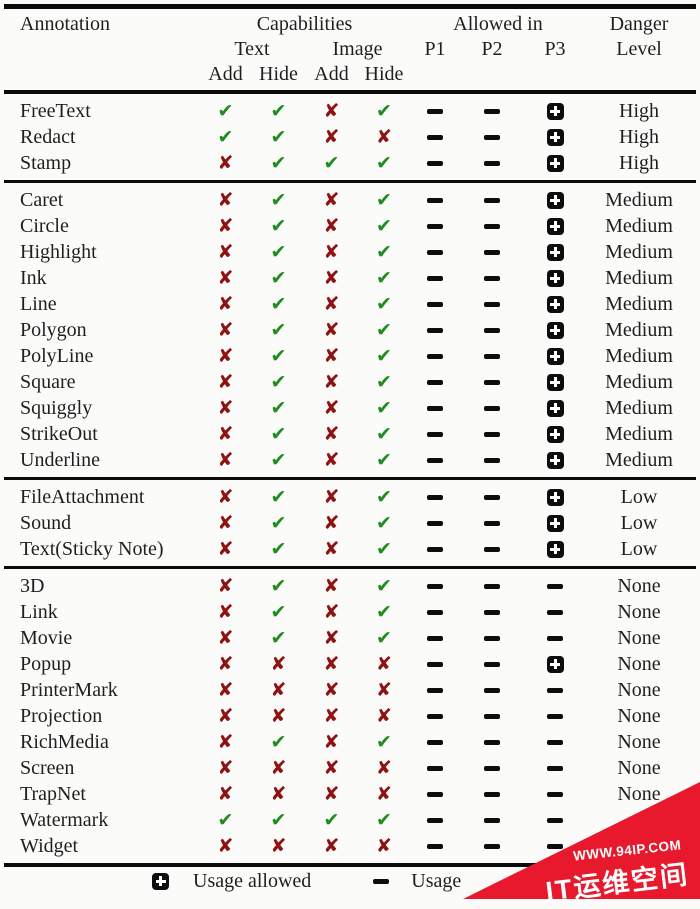 This screenshot has height=909, width=700. What do you see at coordinates (352, 794) in the screenshot?
I see `table-row: TrapNet ✘ ✘ ✘ ✘ None` at bounding box center [352, 794].